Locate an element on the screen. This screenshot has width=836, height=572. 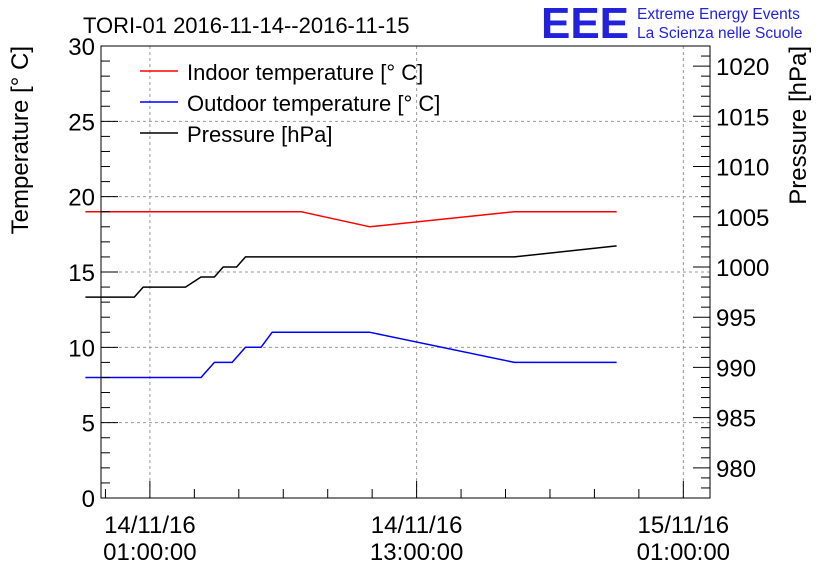
y-tick-label: 30 is located at coordinates (81, 47).